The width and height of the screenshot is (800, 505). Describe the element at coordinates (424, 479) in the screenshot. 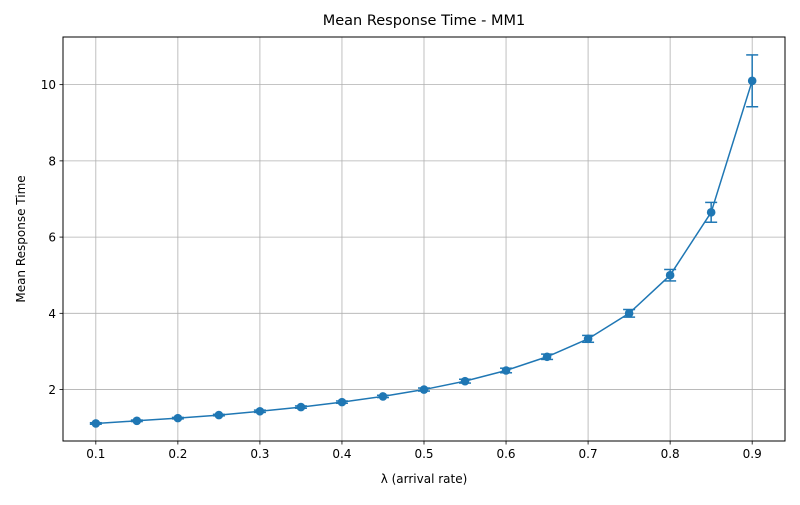

I see `x-axis-label: λ (arrival rate)` at that location.